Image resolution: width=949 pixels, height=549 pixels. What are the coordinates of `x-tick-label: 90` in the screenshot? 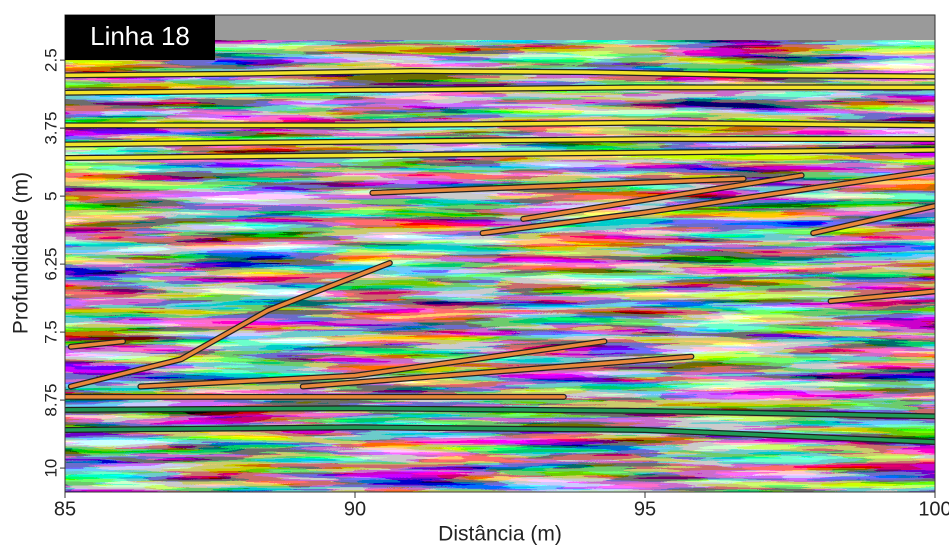 It's located at (355, 509).